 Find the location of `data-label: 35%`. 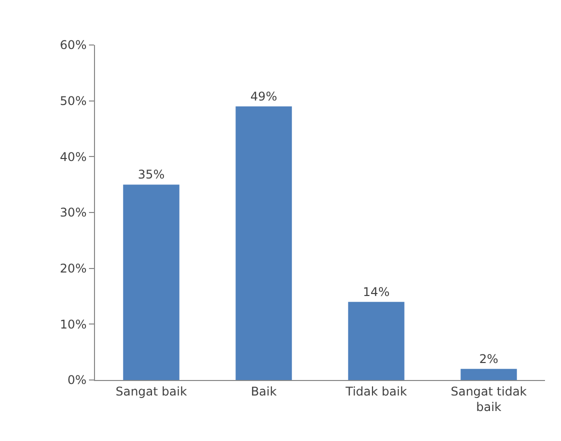

data-label: 35% is located at coordinates (151, 175).